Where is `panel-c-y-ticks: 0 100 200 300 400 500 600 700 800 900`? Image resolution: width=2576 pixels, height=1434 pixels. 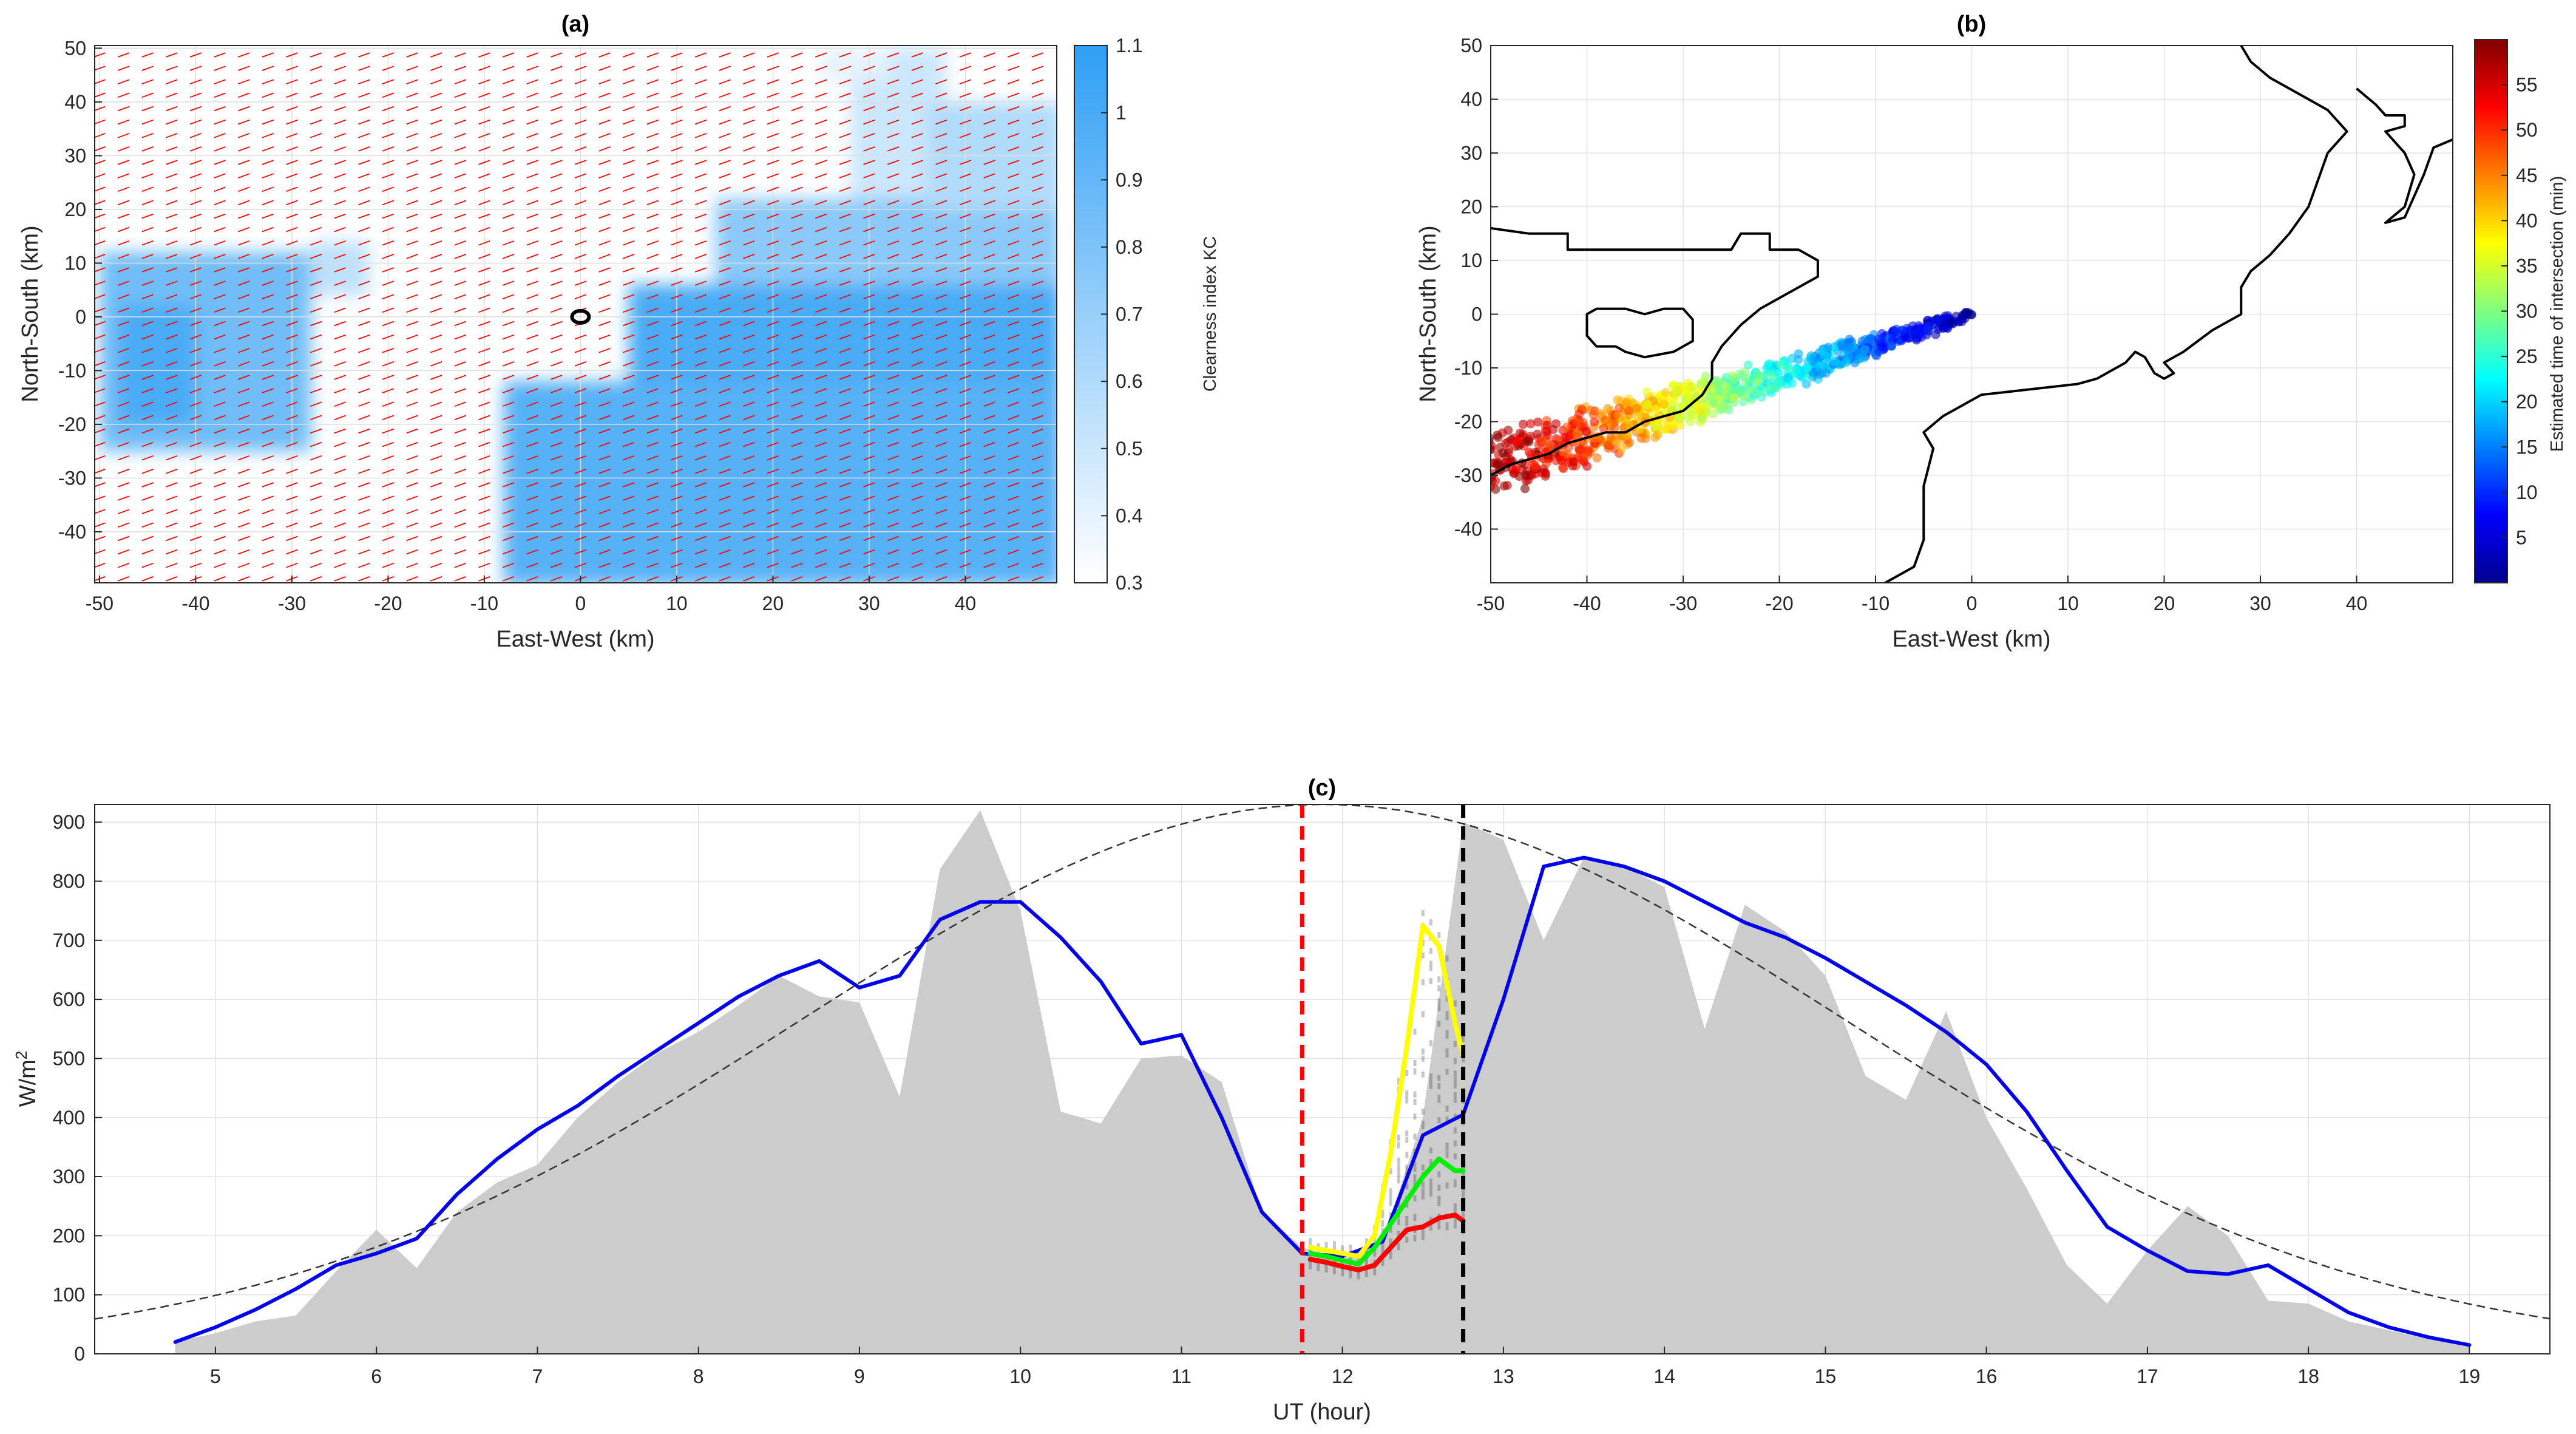
panel-c-y-ticks: 0 100 200 300 400 500 600 700 800 900 is located at coordinates (77, 1088).